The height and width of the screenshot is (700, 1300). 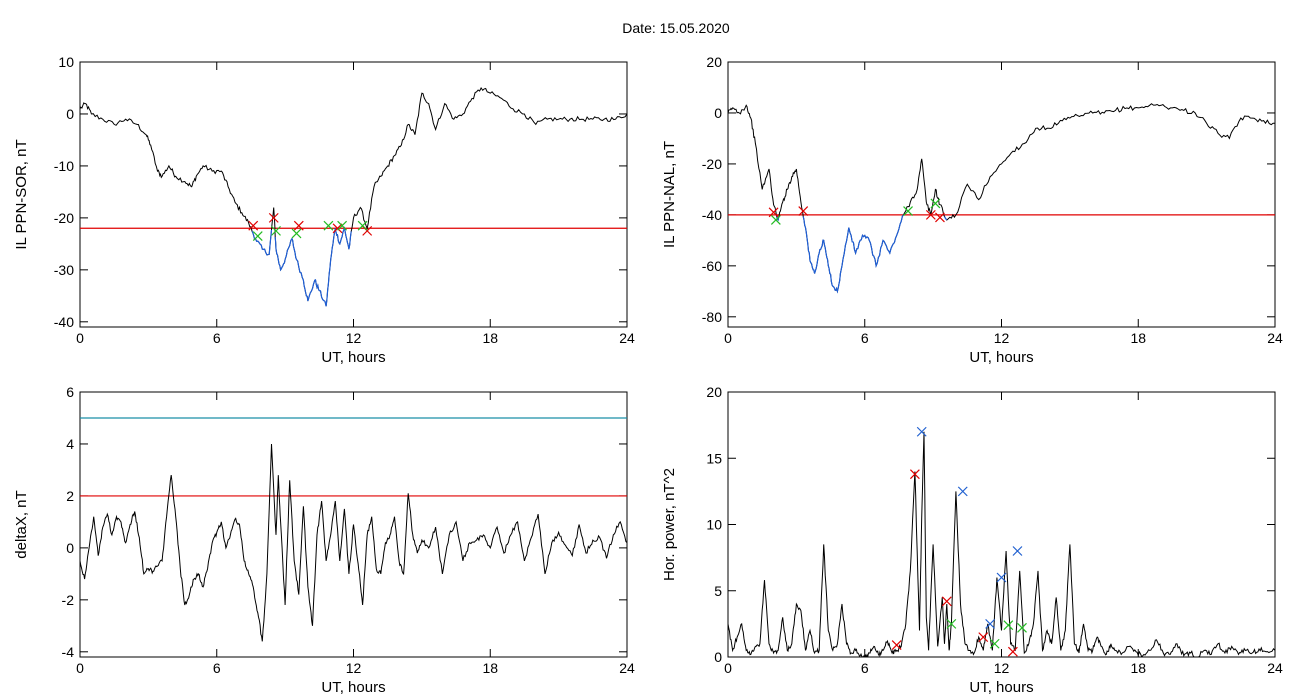 What do you see at coordinates (712, 317) in the screenshot?
I see `y-tick-label: -80` at bounding box center [712, 317].